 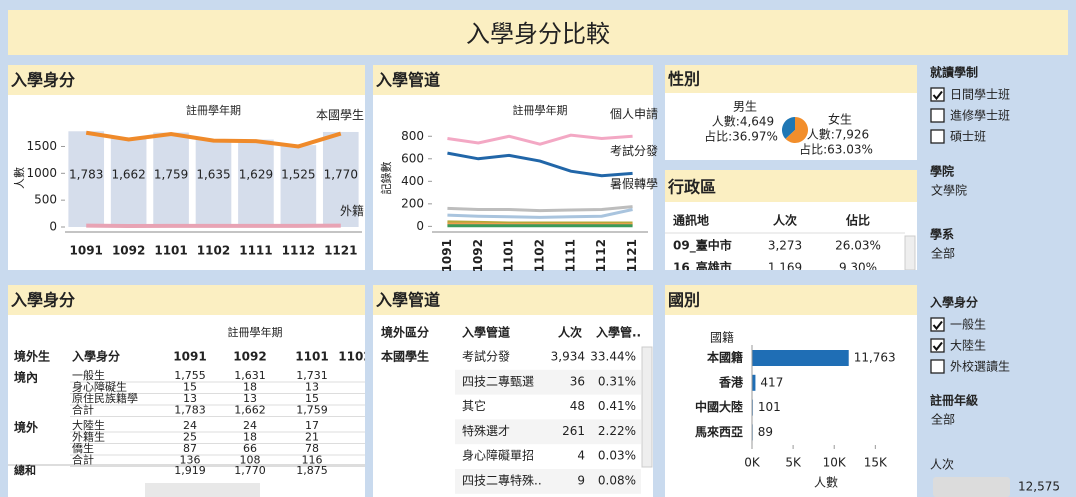 I want to click on table-cell: 其它, so click(x=474, y=405).